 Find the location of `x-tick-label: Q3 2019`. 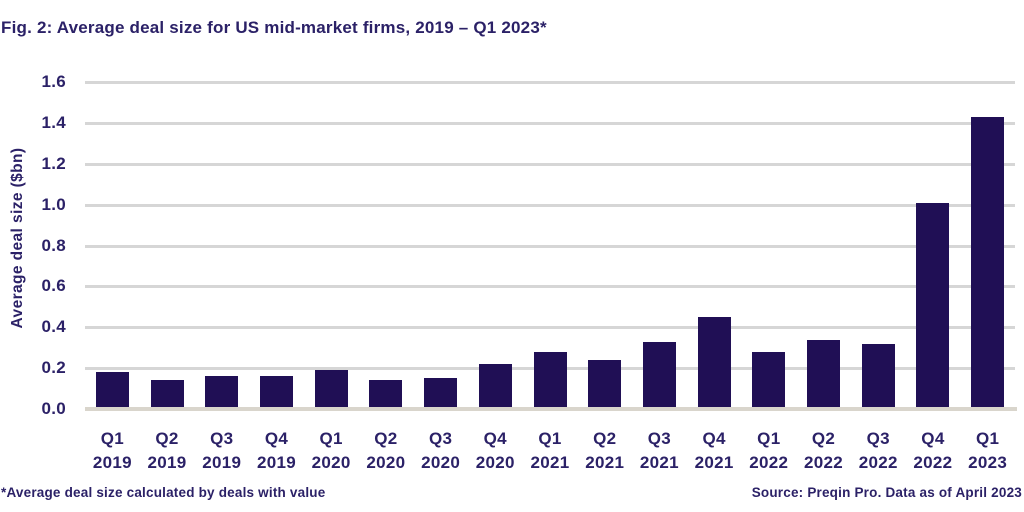

x-tick-label: Q3 2019 is located at coordinates (222, 451).